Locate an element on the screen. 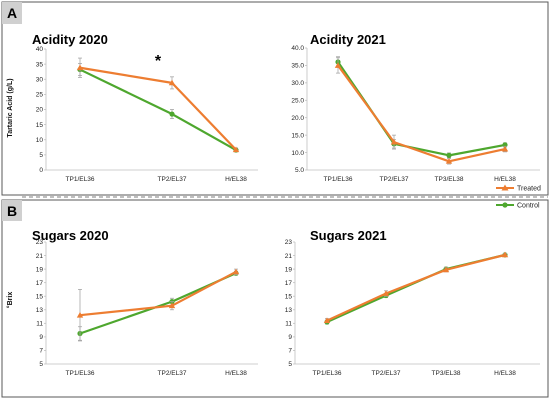  y-tick-label: 35 is located at coordinates (40, 64).